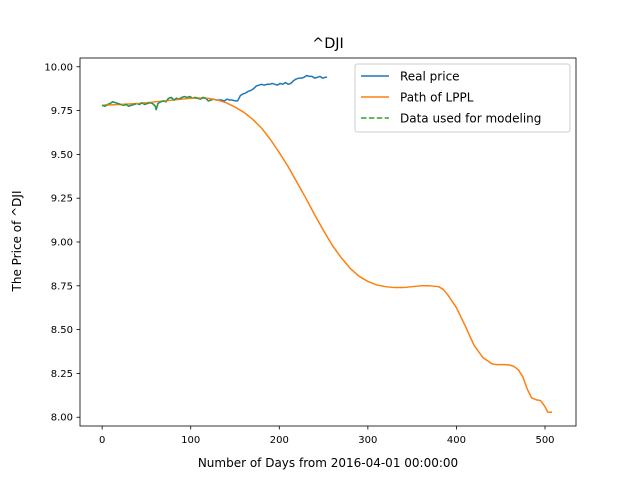 The width and height of the screenshot is (640, 480). Describe the element at coordinates (62, 418) in the screenshot. I see `y-tick-label: 8.00` at that location.